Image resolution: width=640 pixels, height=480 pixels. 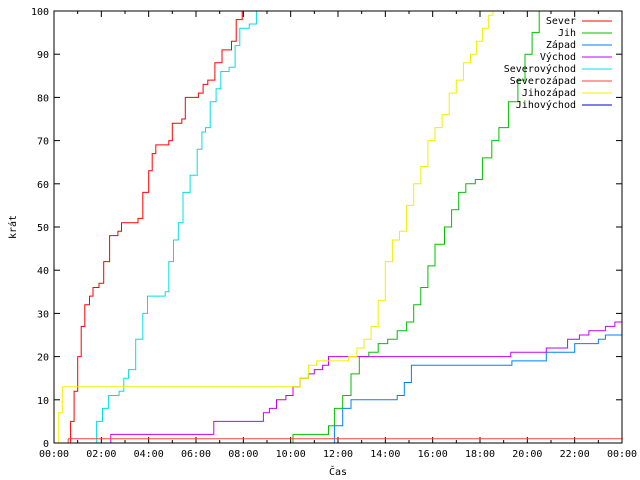 What do you see at coordinates (43, 271) in the screenshot?
I see `y-tick-label: 40` at bounding box center [43, 271].